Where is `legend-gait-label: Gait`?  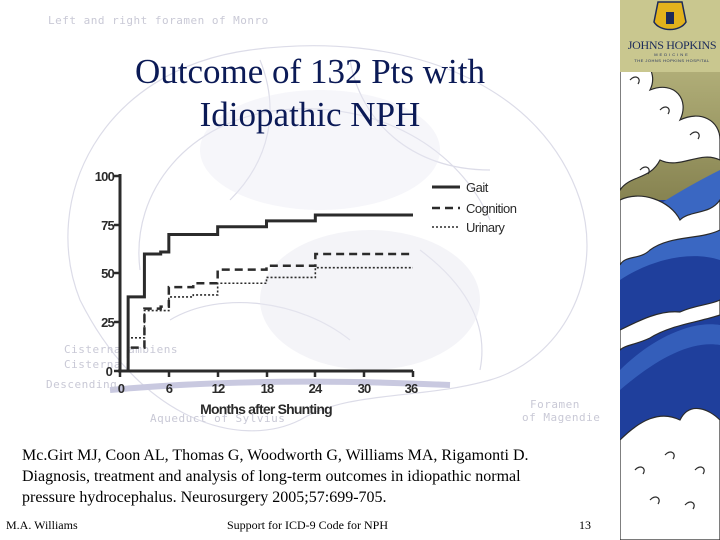 legend-gait-label: Gait is located at coordinates (477, 187).